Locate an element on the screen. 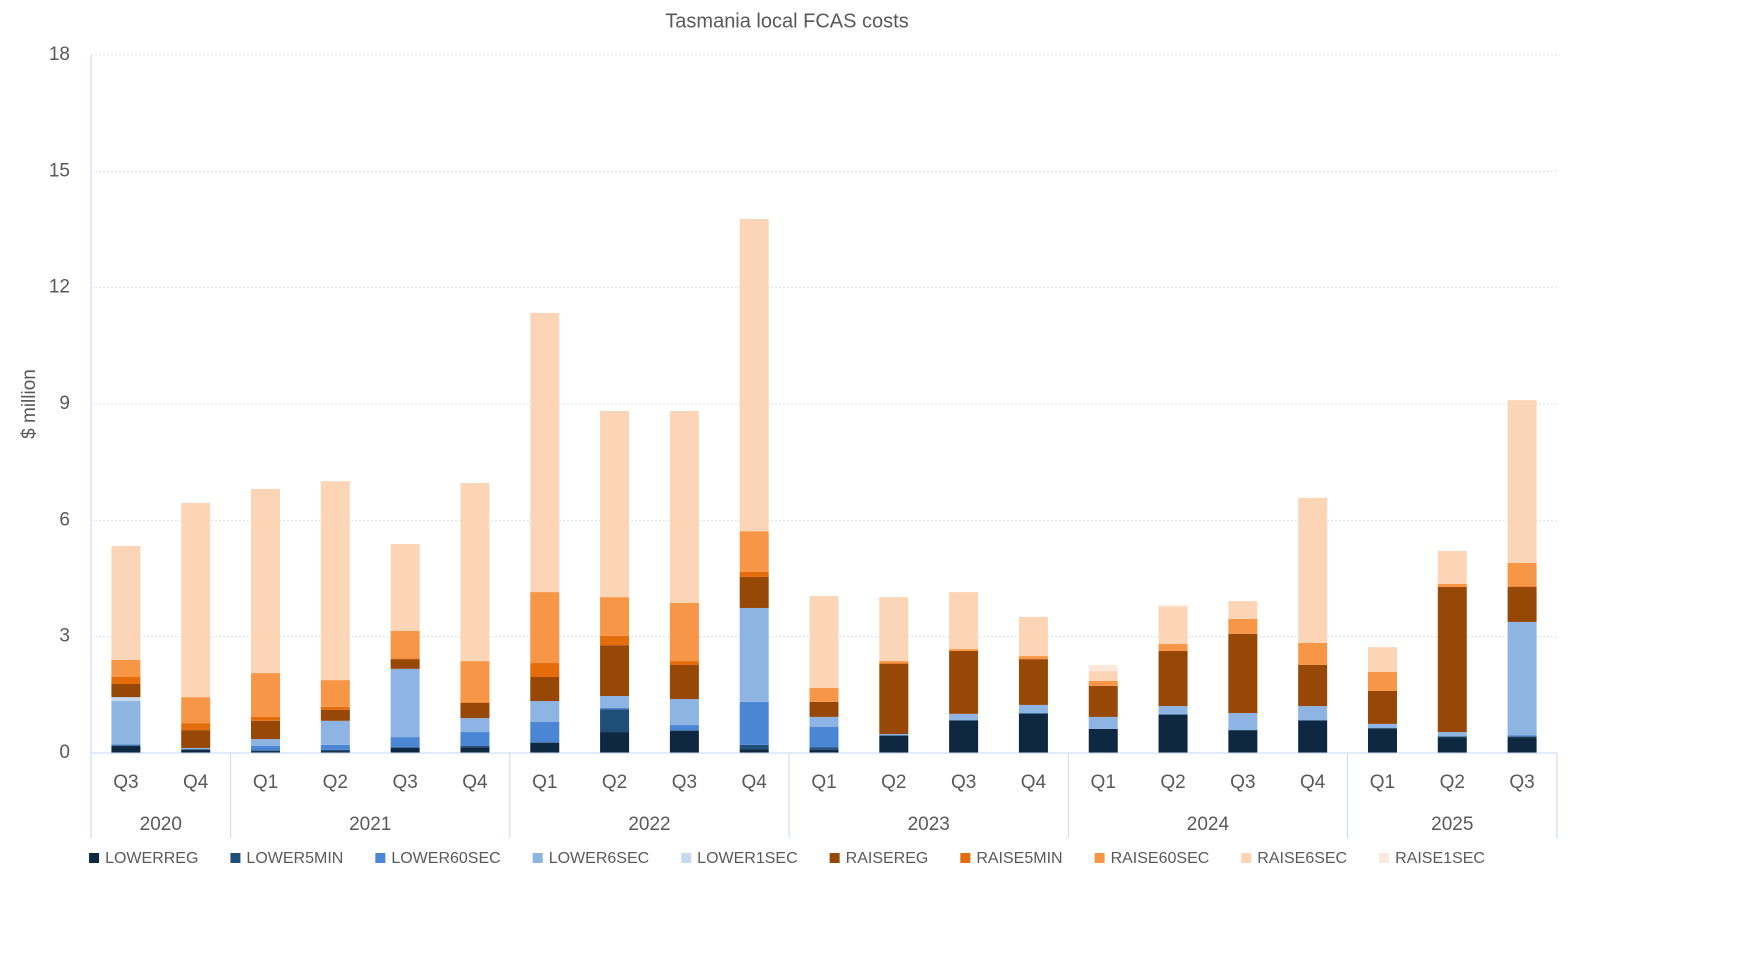 This screenshot has width=1746, height=980. y-tick-label: 6 is located at coordinates (64, 519).